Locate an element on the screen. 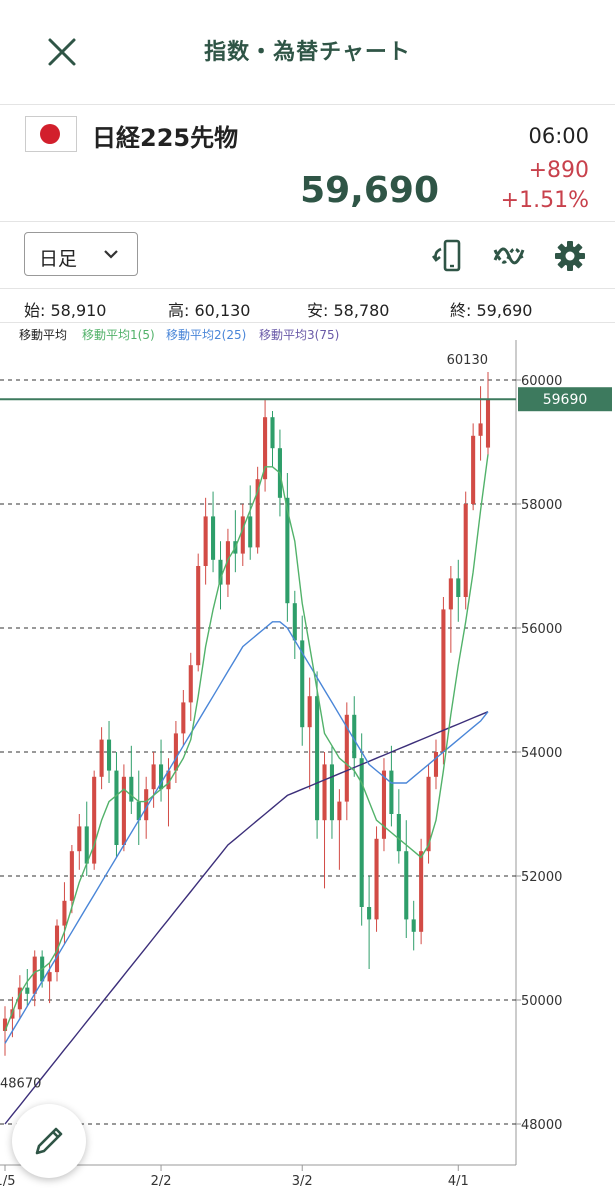 The height and width of the screenshot is (1200, 615). rotate-screen-button is located at coordinates (448, 256).